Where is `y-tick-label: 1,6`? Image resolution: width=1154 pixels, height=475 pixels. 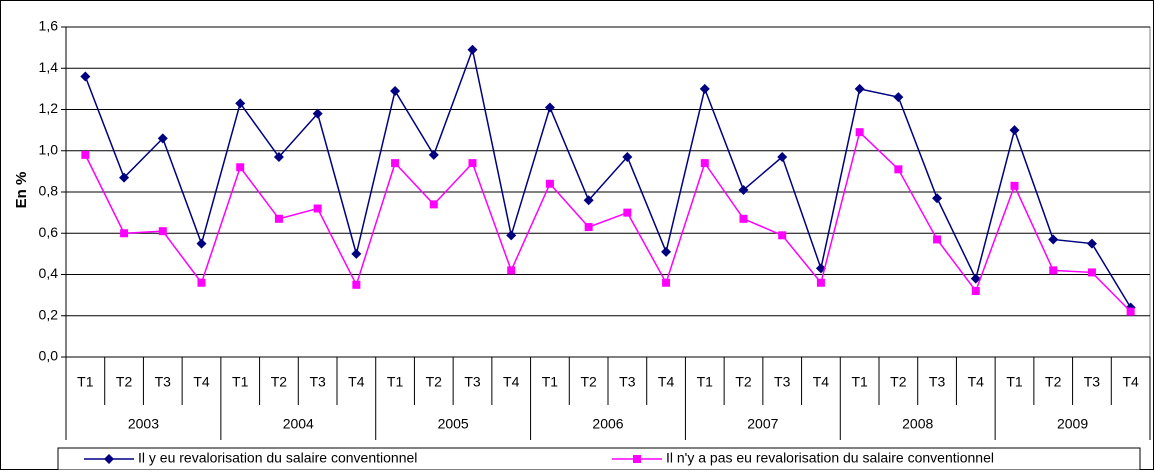
y-tick-label: 1,6 is located at coordinates (49, 26).